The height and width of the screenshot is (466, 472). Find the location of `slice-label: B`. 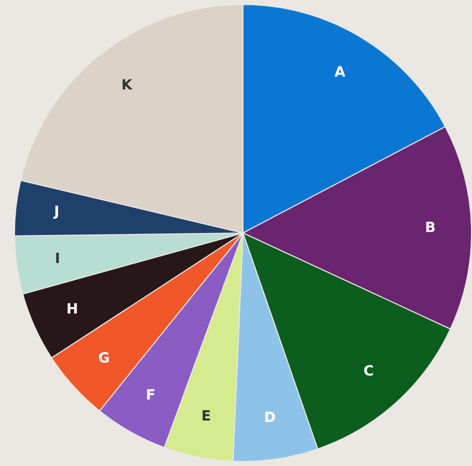

slice-label: B is located at coordinates (430, 228).